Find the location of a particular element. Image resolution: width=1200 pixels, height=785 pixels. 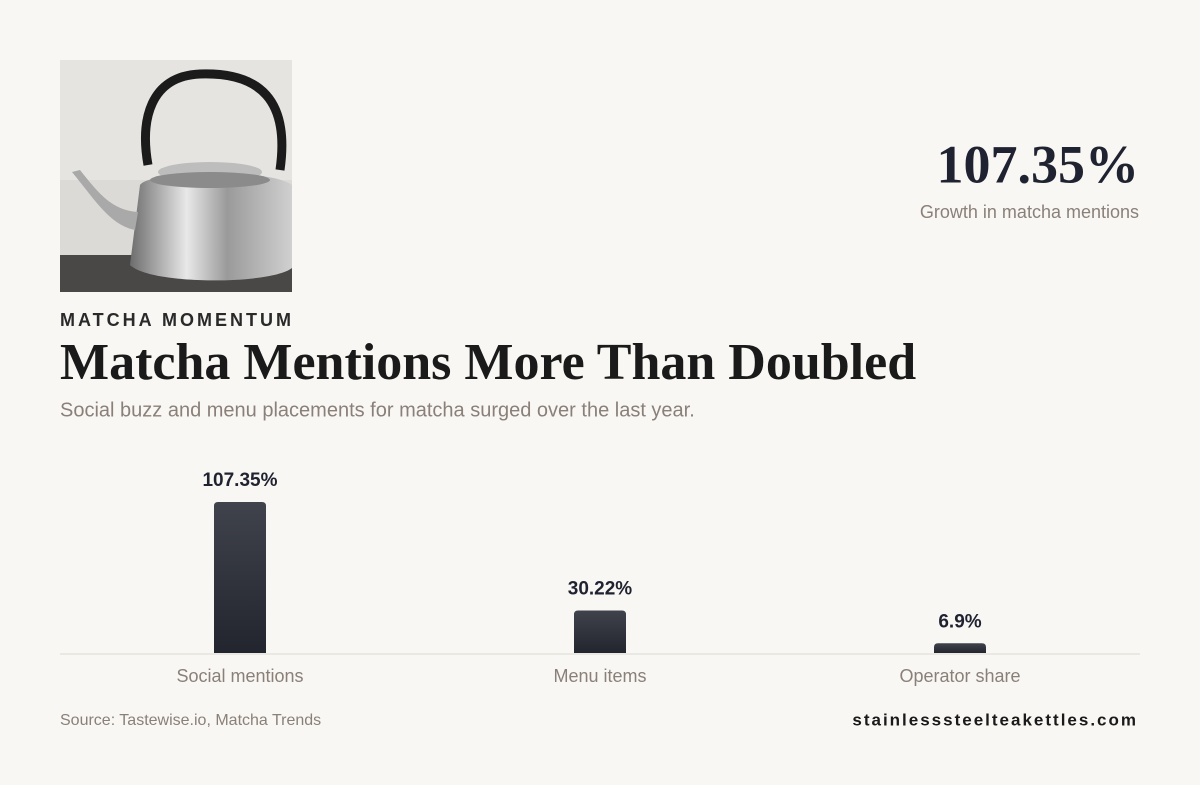

category-label: Menu items is located at coordinates (599, 676).